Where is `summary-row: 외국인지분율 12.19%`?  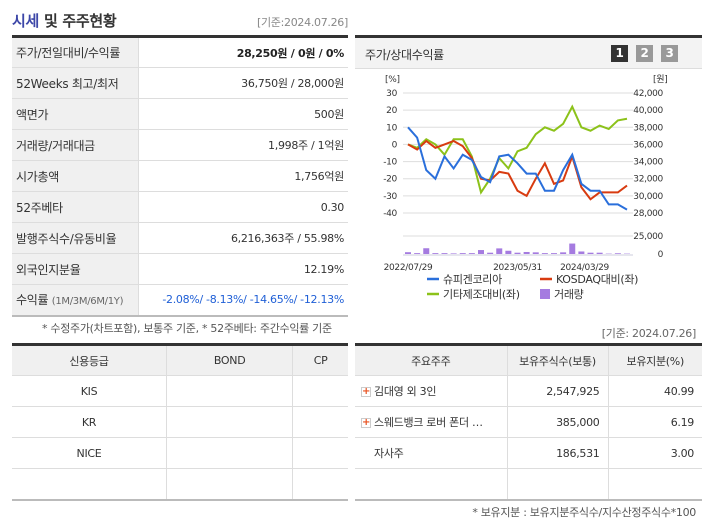
summary-row: 외국인지분율 12.19% is located at coordinates (180, 269).